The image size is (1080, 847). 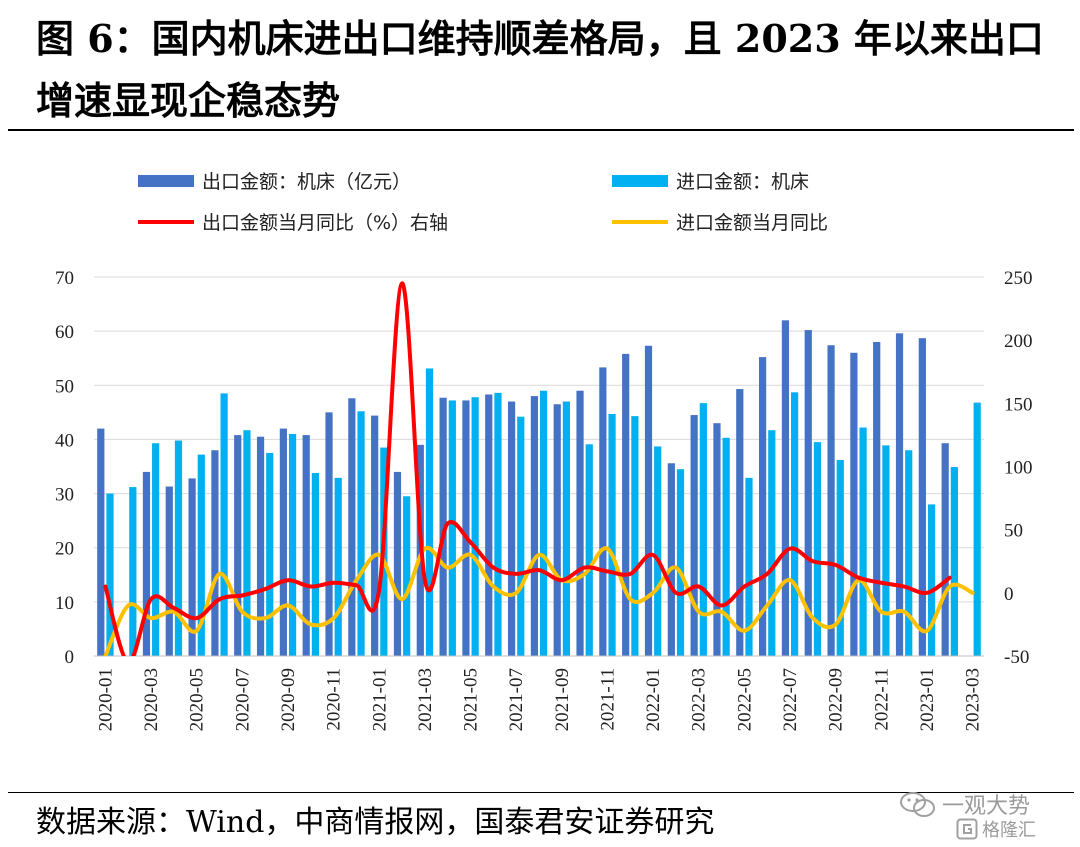 I want to click on x-tick-label: 2020-01, so click(x=105, y=699).